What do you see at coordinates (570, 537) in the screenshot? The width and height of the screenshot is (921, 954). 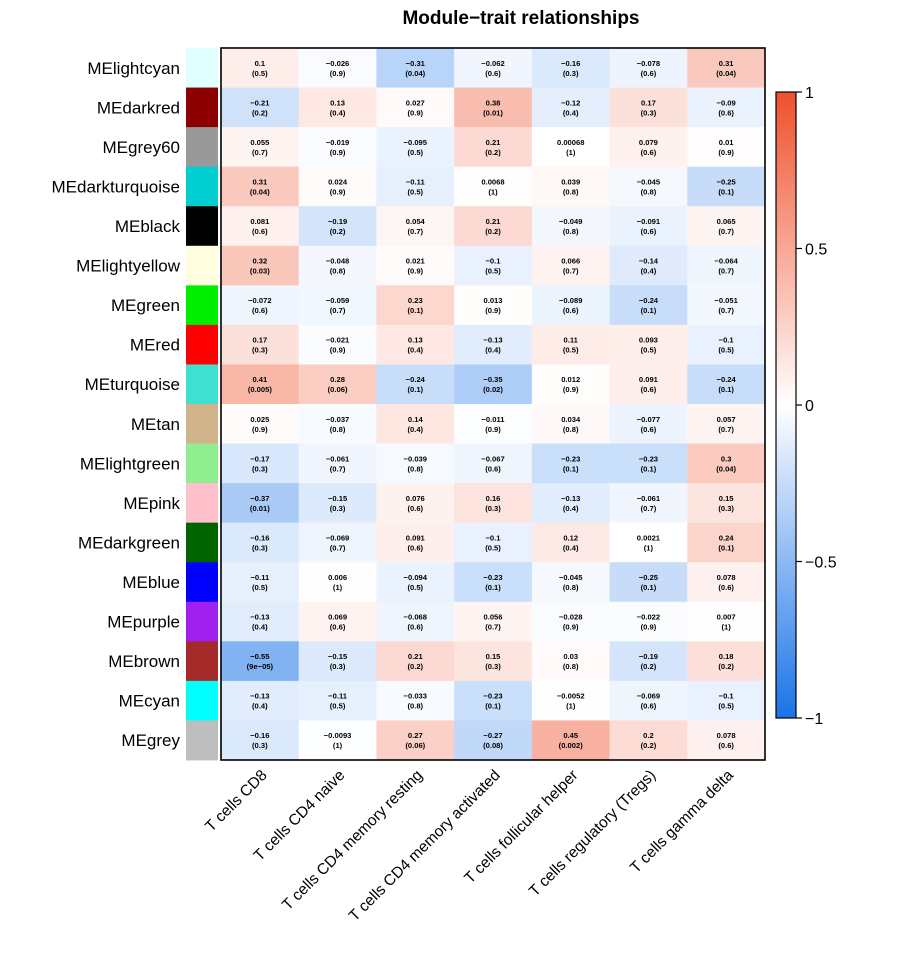 I see `cell-correlation-label: 0.12` at bounding box center [570, 537].